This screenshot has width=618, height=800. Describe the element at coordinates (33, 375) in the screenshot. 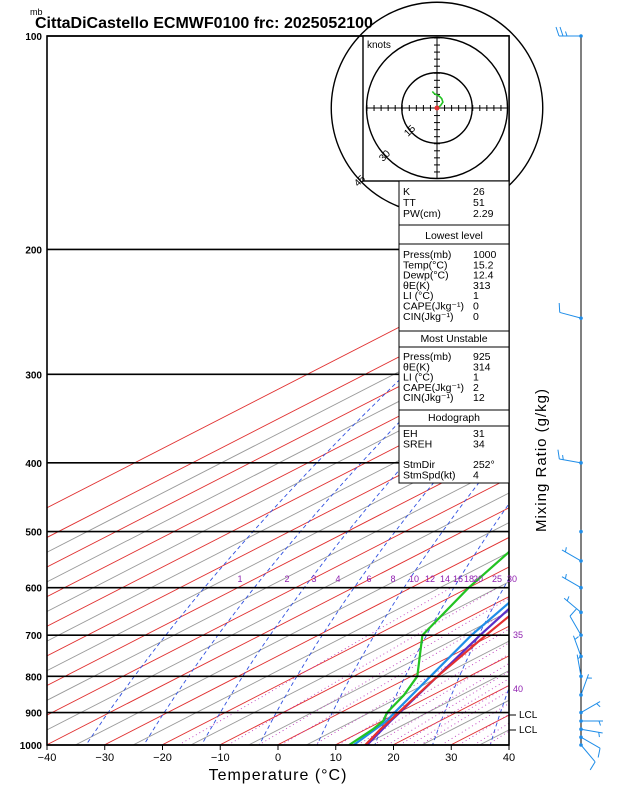

I see `y-tick-label: 300` at that location.